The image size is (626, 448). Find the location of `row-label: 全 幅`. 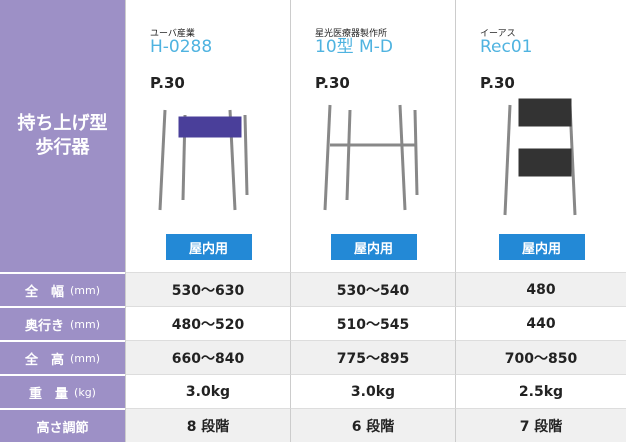

row-label: 全 幅 is located at coordinates (44, 292).